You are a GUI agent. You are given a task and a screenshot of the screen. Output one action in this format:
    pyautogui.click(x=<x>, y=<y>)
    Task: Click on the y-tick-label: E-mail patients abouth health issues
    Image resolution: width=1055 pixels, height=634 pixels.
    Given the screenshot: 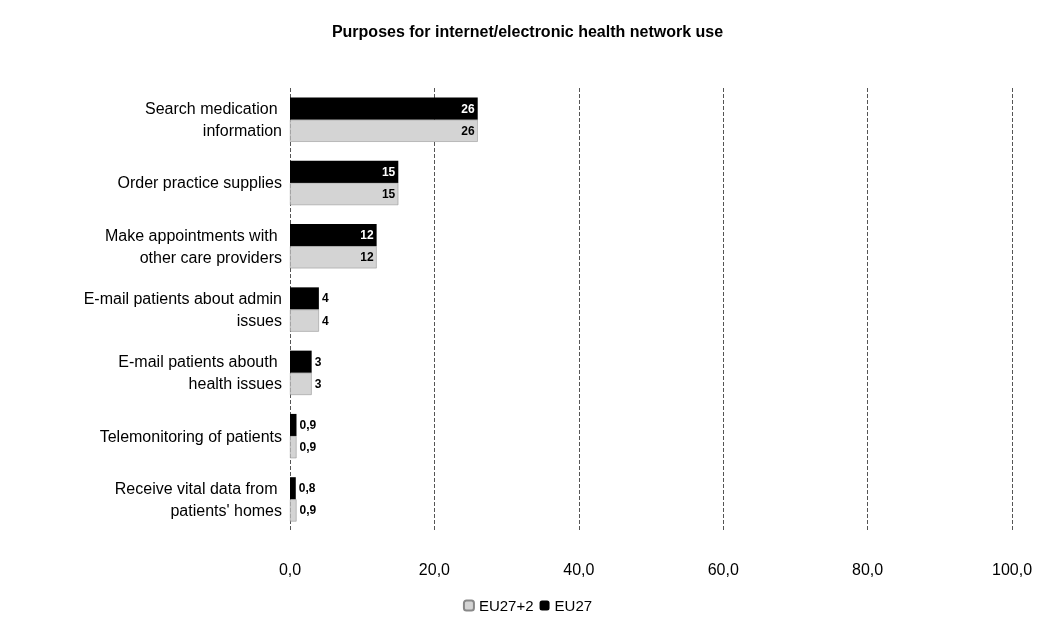 What is the action you would take?
    pyautogui.click(x=200, y=373)
    